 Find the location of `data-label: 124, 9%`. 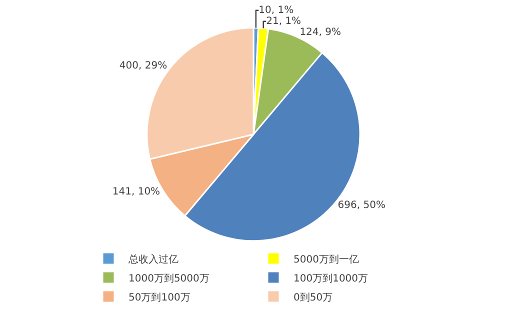

data-label: 124, 9% is located at coordinates (320, 32).